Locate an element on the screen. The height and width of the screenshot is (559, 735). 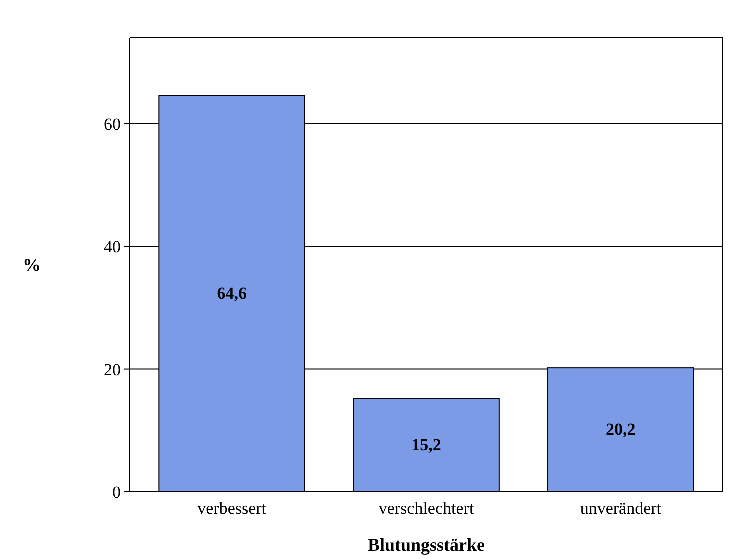
x-tick-label: unverändert is located at coordinates (621, 508).